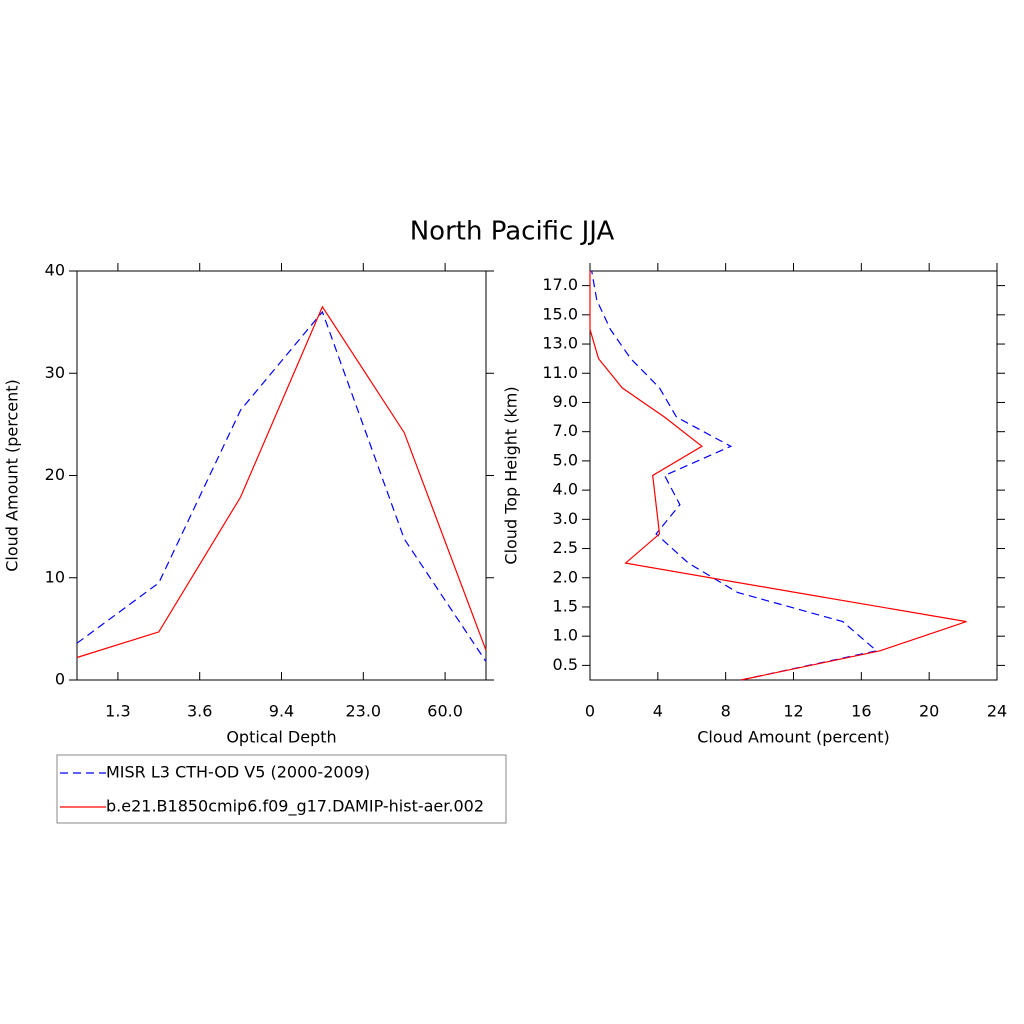 This screenshot has width=1024, height=1024. I want to click on y-tick-label: 1.5, so click(565, 605).